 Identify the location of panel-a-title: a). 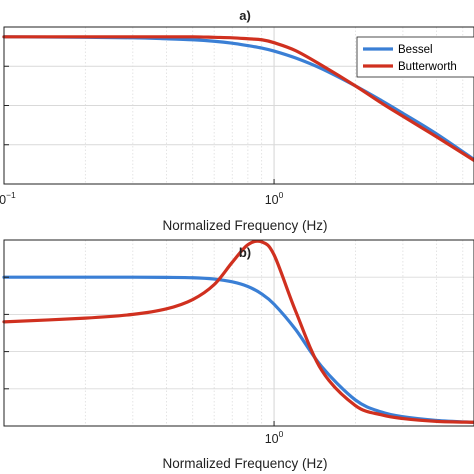
(245, 15).